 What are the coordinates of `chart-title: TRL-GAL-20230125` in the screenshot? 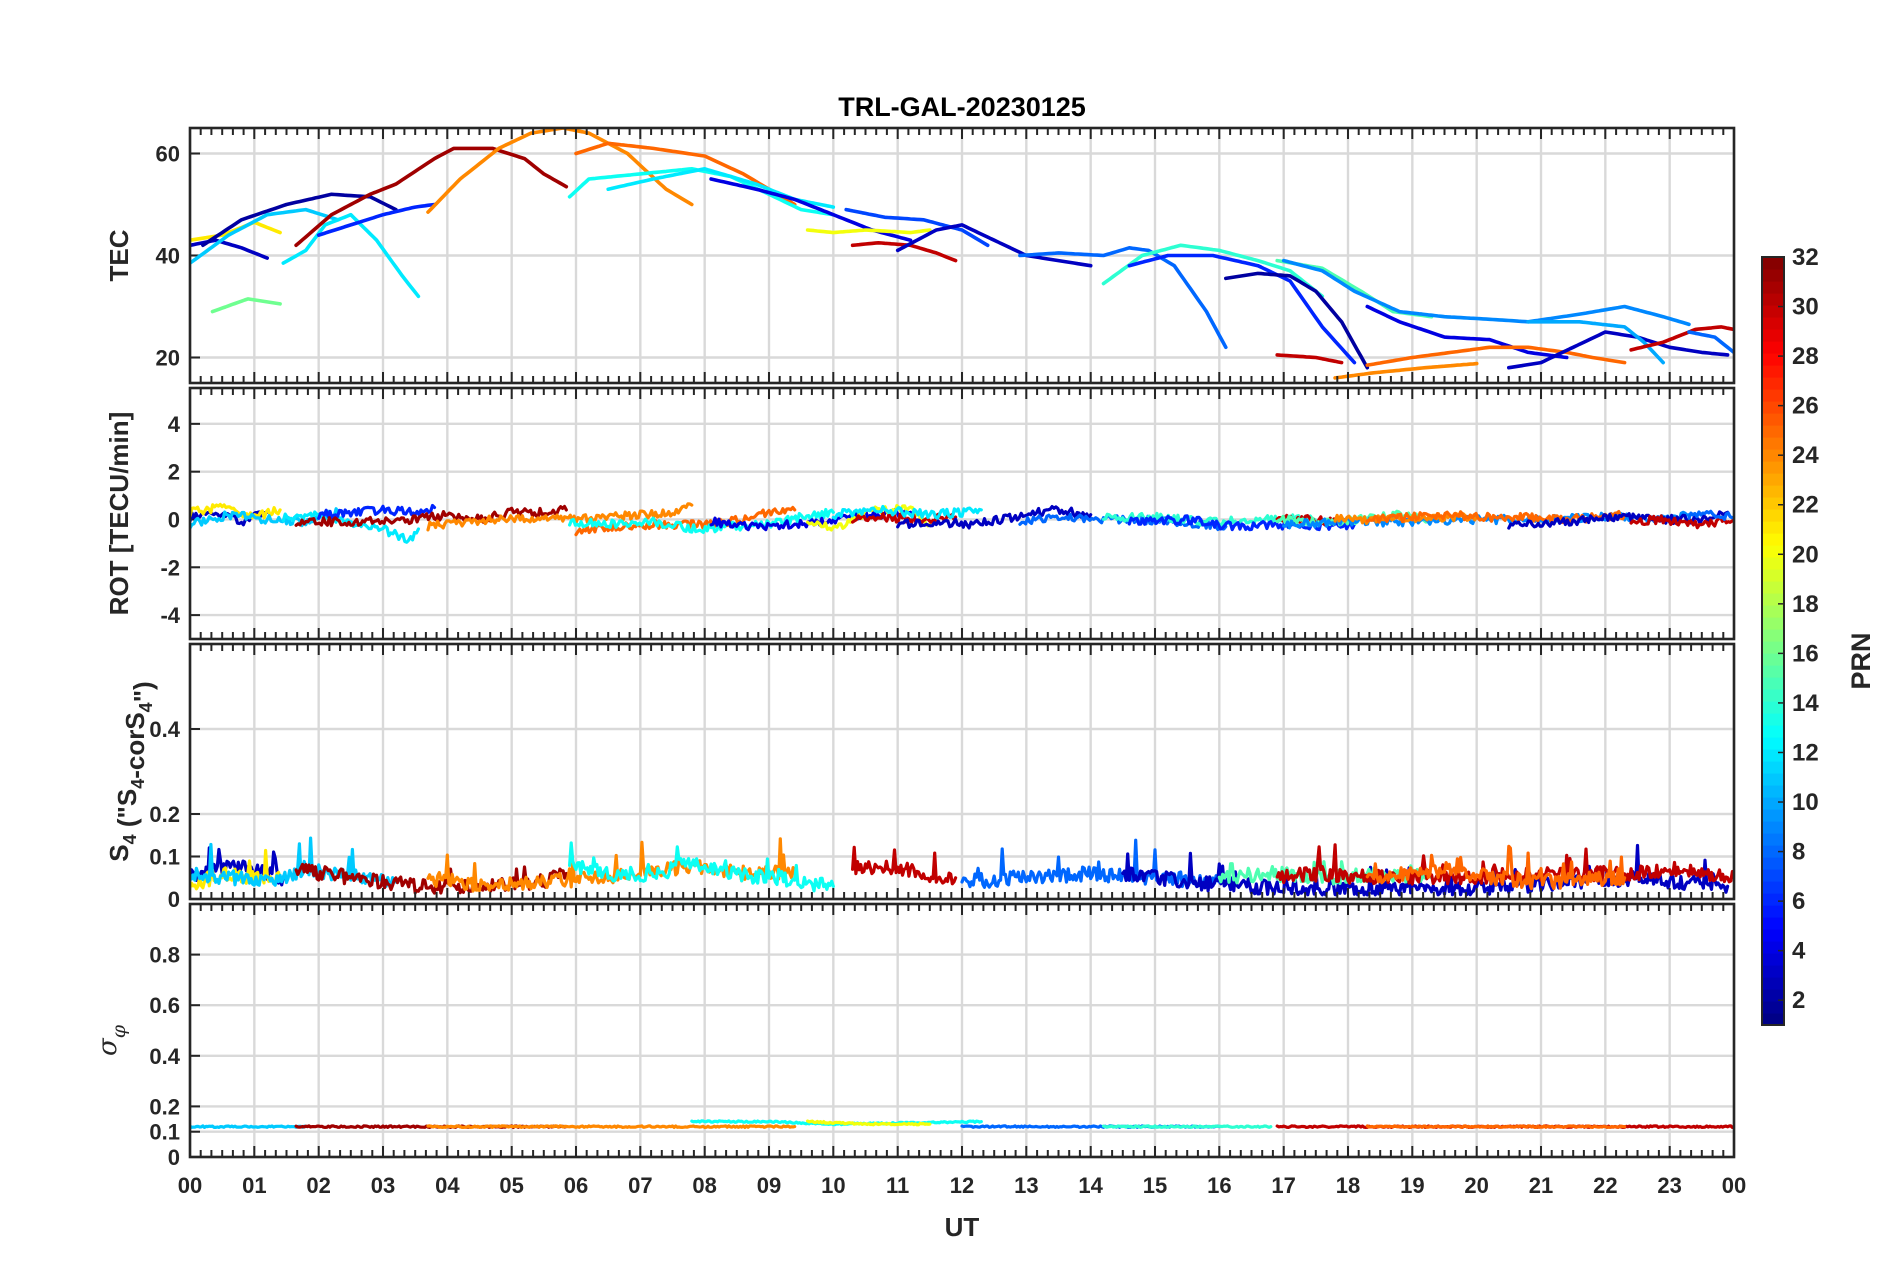 It's located at (962, 107).